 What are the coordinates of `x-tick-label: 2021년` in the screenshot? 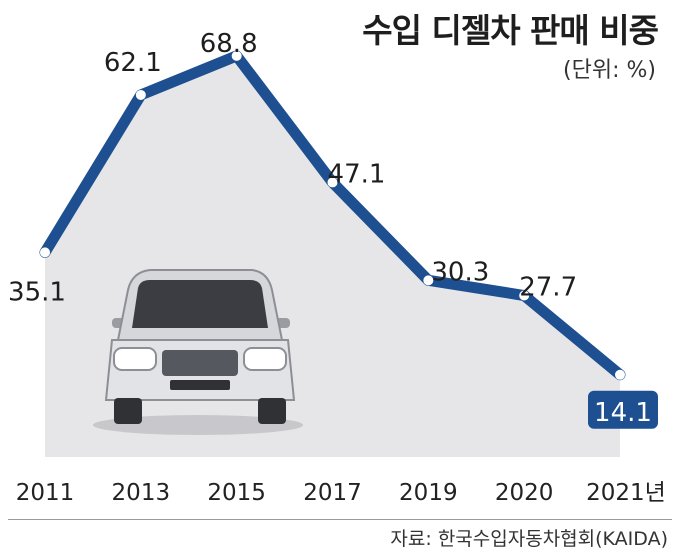 It's located at (626, 493).